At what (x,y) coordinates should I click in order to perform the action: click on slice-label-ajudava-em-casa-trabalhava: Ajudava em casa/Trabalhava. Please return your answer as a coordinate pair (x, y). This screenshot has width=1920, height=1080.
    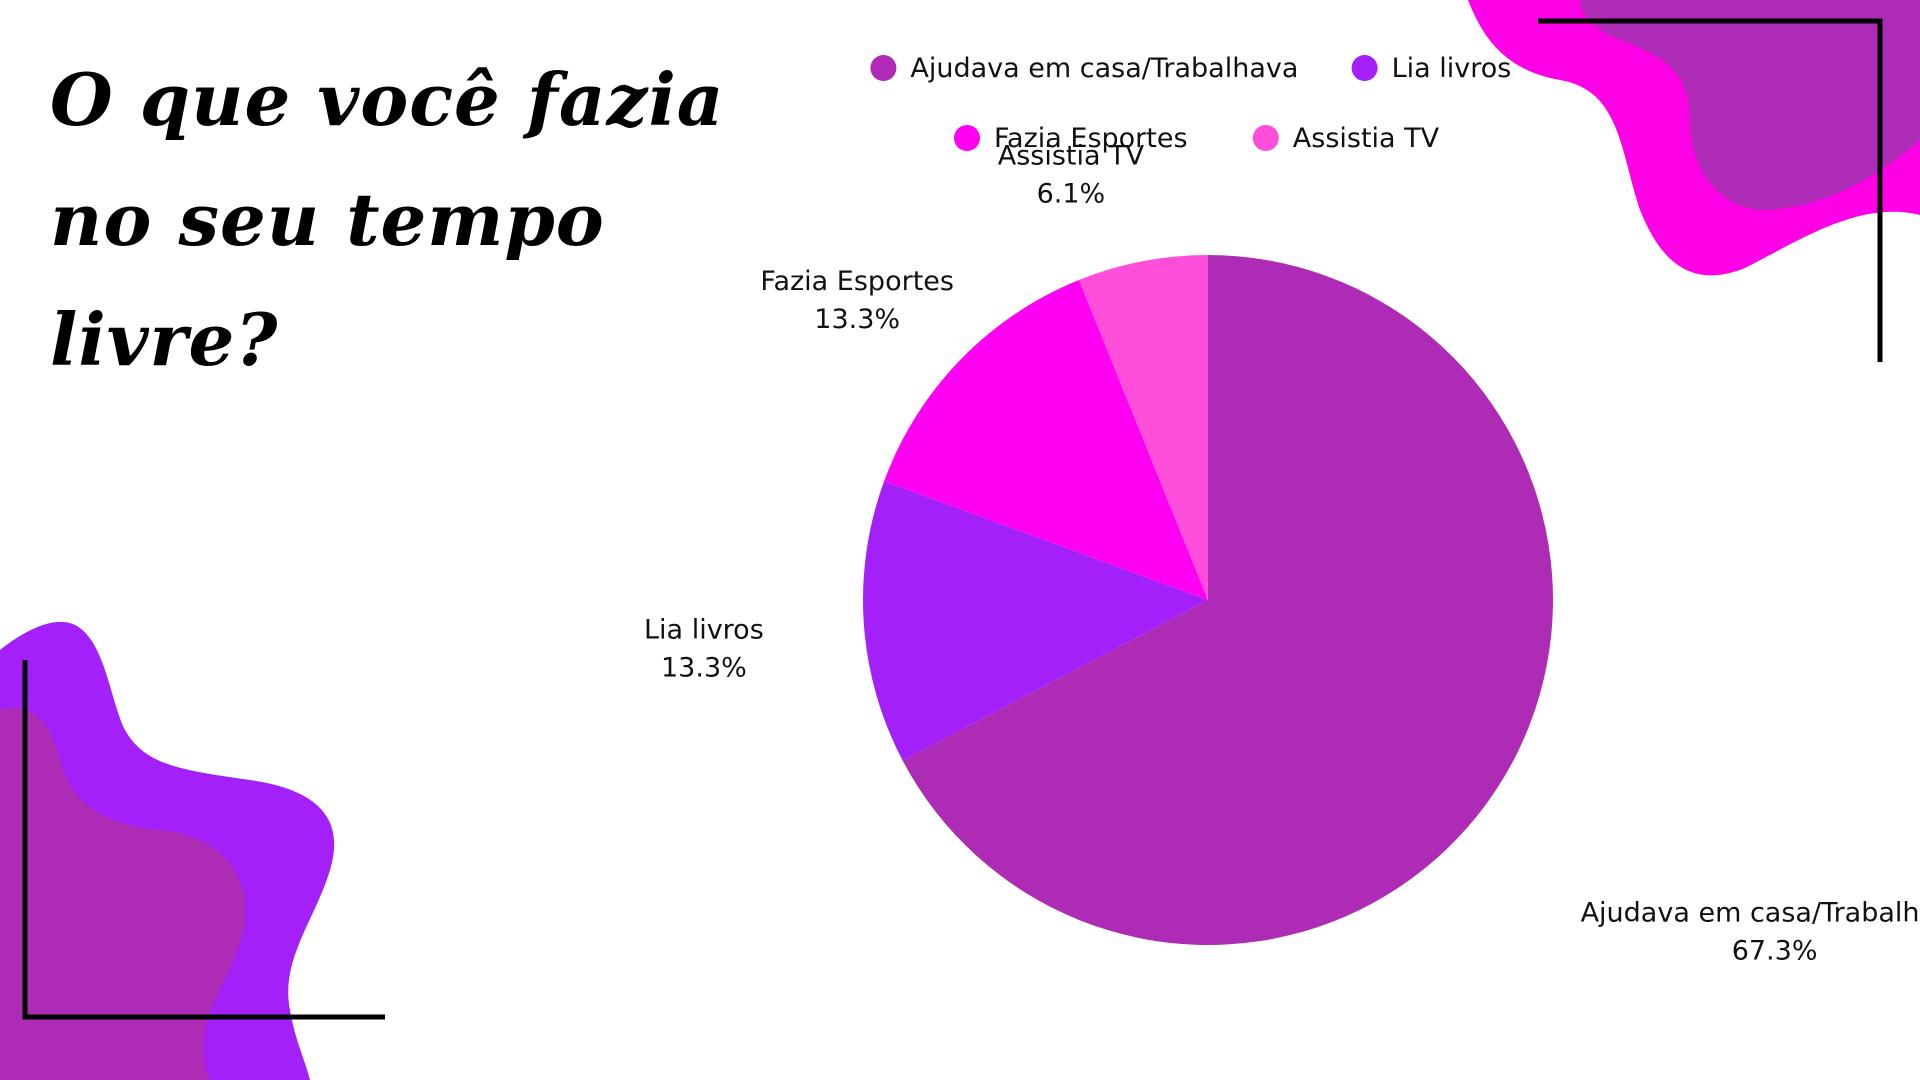
    Looking at the image, I should click on (1750, 912).